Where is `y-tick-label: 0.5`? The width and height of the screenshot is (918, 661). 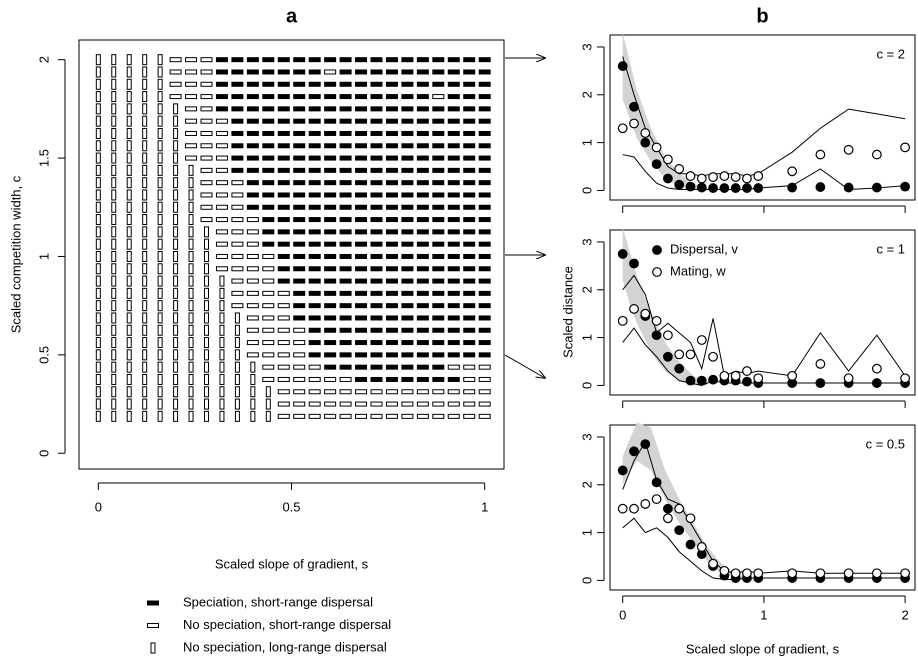 y-tick-label: 0.5 is located at coordinates (43, 355).